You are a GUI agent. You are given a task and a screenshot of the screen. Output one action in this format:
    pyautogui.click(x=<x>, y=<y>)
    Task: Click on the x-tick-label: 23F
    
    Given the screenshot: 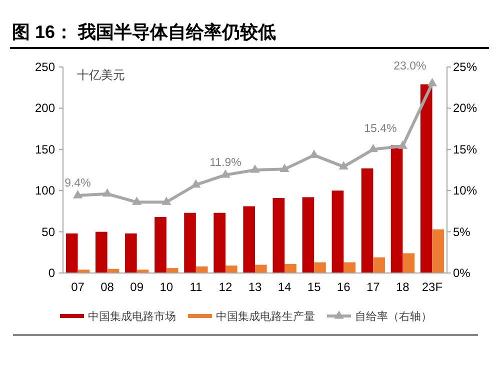 What is the action you would take?
    pyautogui.click(x=432, y=287)
    